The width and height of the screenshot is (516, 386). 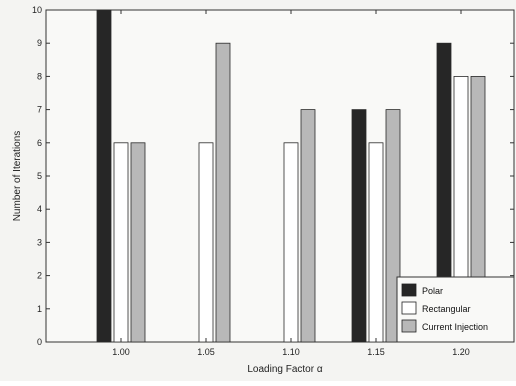 I want to click on y-tick-label: 8, so click(x=39, y=76).